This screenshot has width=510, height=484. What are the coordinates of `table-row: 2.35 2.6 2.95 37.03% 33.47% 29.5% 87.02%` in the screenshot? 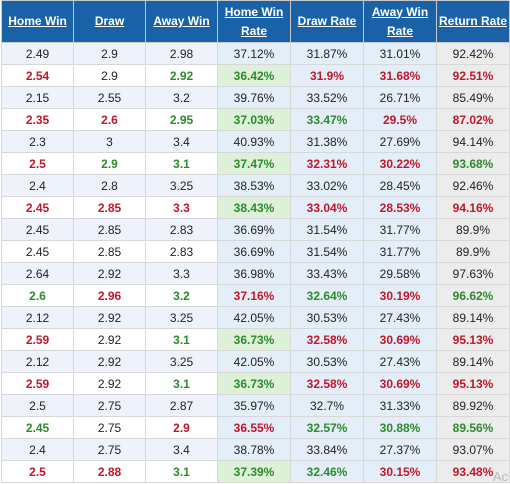 It's located at (255, 119).